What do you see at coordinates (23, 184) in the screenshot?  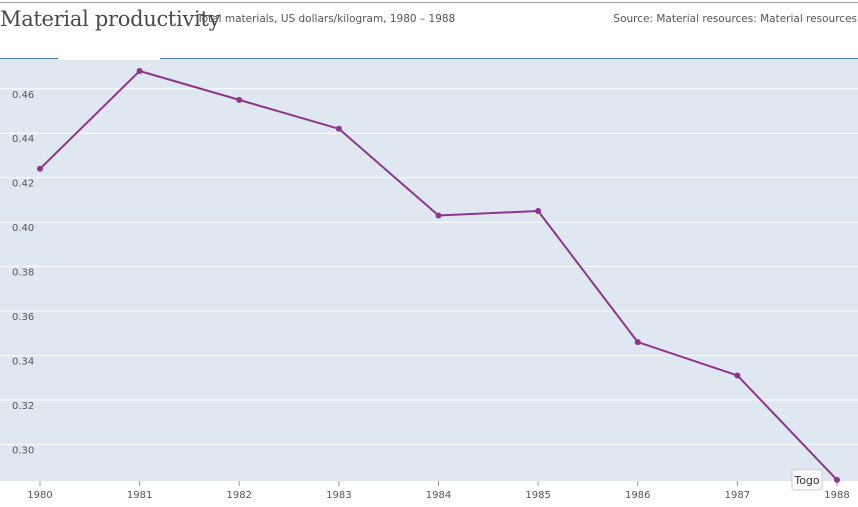 I see `y-tick-label: 0.42` at bounding box center [23, 184].